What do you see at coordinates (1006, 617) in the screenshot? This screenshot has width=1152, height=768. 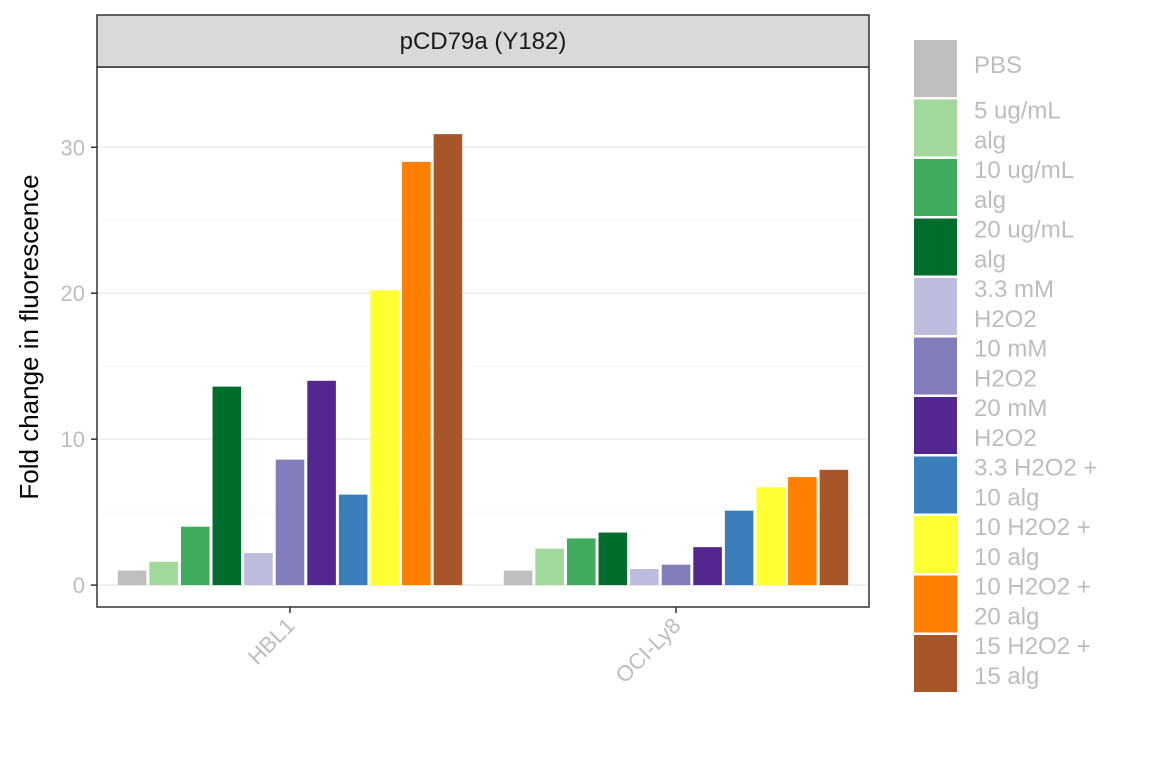 I see `legend-label: 20 alg` at bounding box center [1006, 617].